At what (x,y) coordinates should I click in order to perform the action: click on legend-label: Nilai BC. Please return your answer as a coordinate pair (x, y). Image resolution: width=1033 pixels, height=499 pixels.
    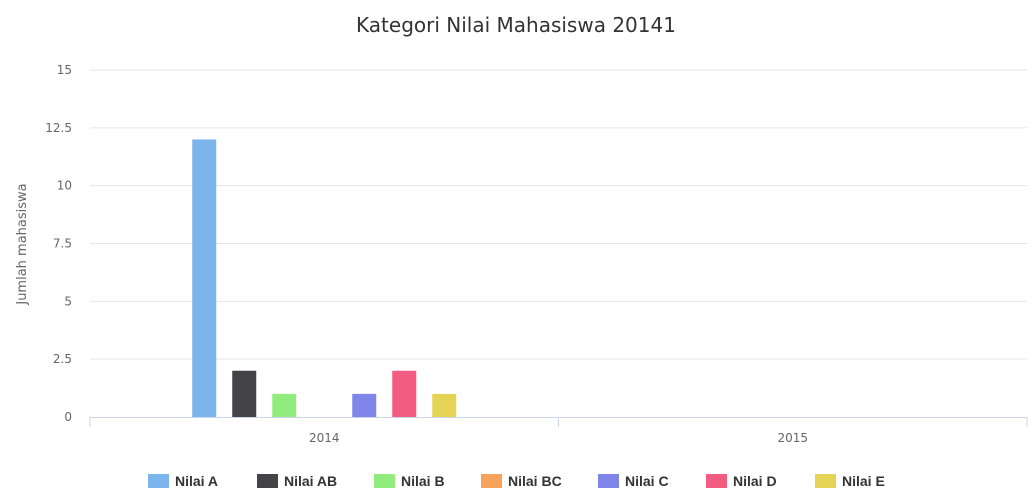
    Looking at the image, I should click on (535, 481).